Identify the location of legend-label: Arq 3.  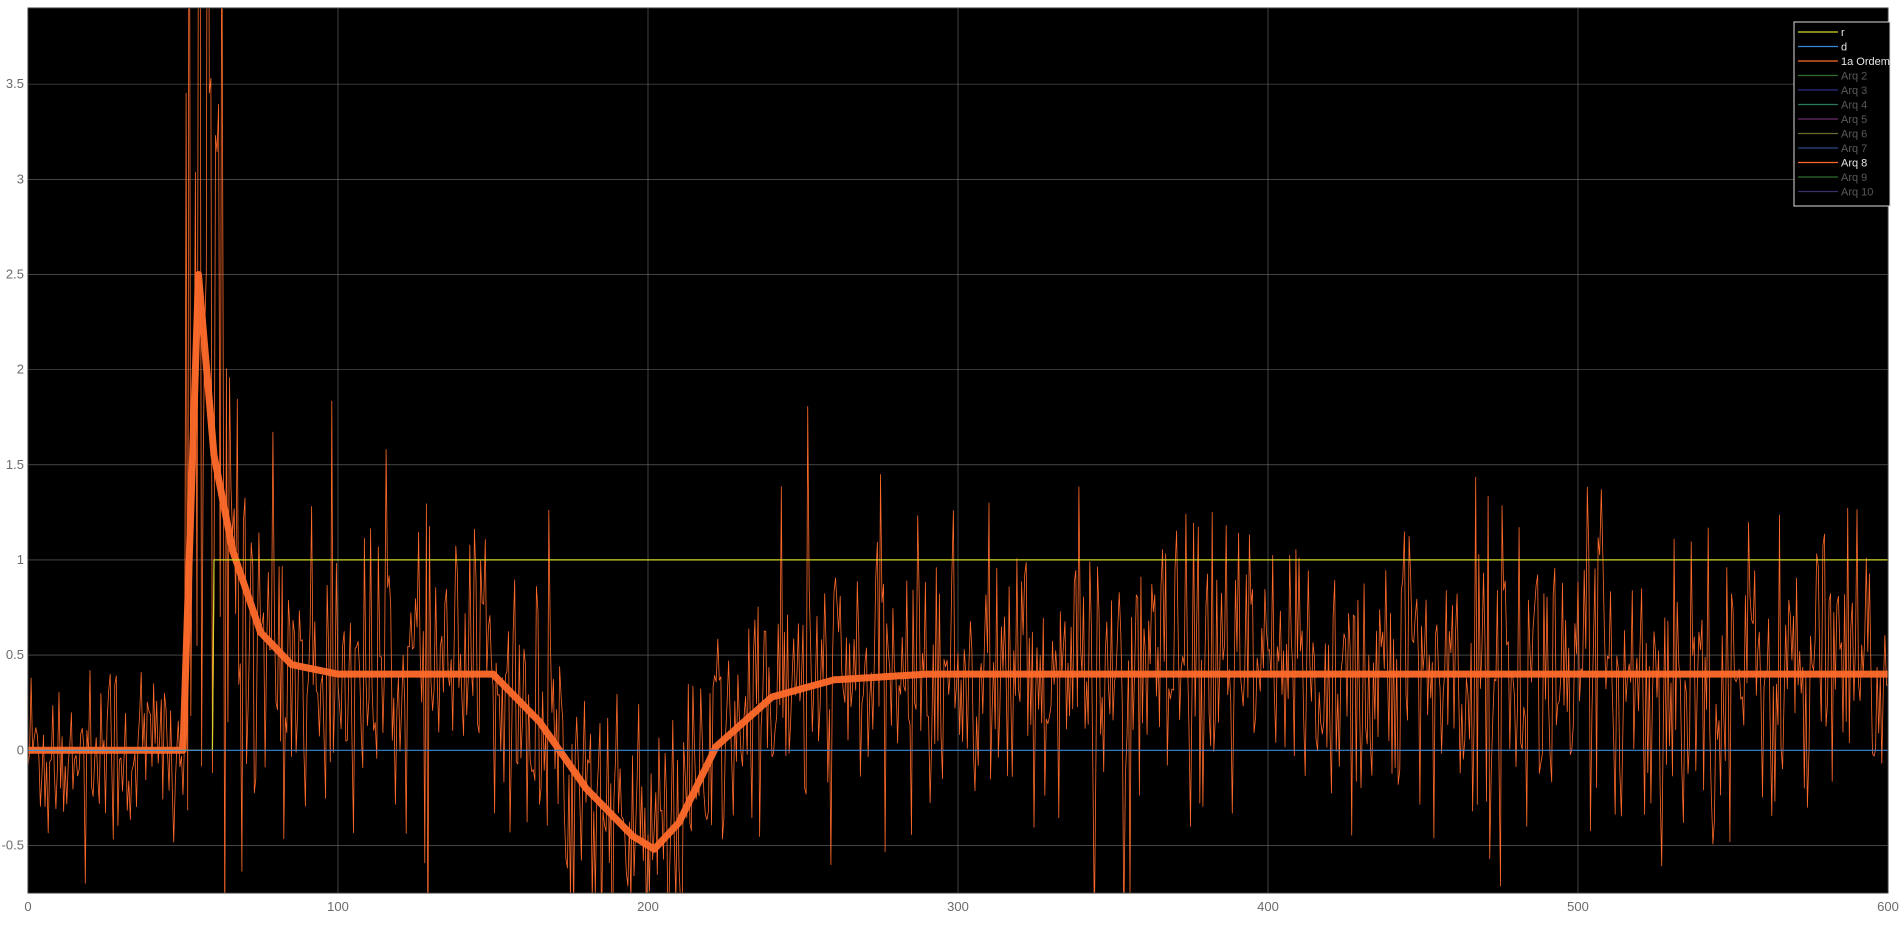
(1854, 91).